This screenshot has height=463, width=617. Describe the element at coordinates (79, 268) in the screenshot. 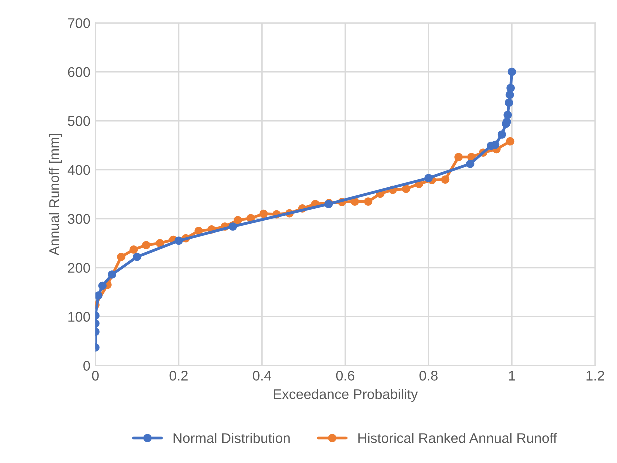

I see `y-tick-label: 200` at that location.